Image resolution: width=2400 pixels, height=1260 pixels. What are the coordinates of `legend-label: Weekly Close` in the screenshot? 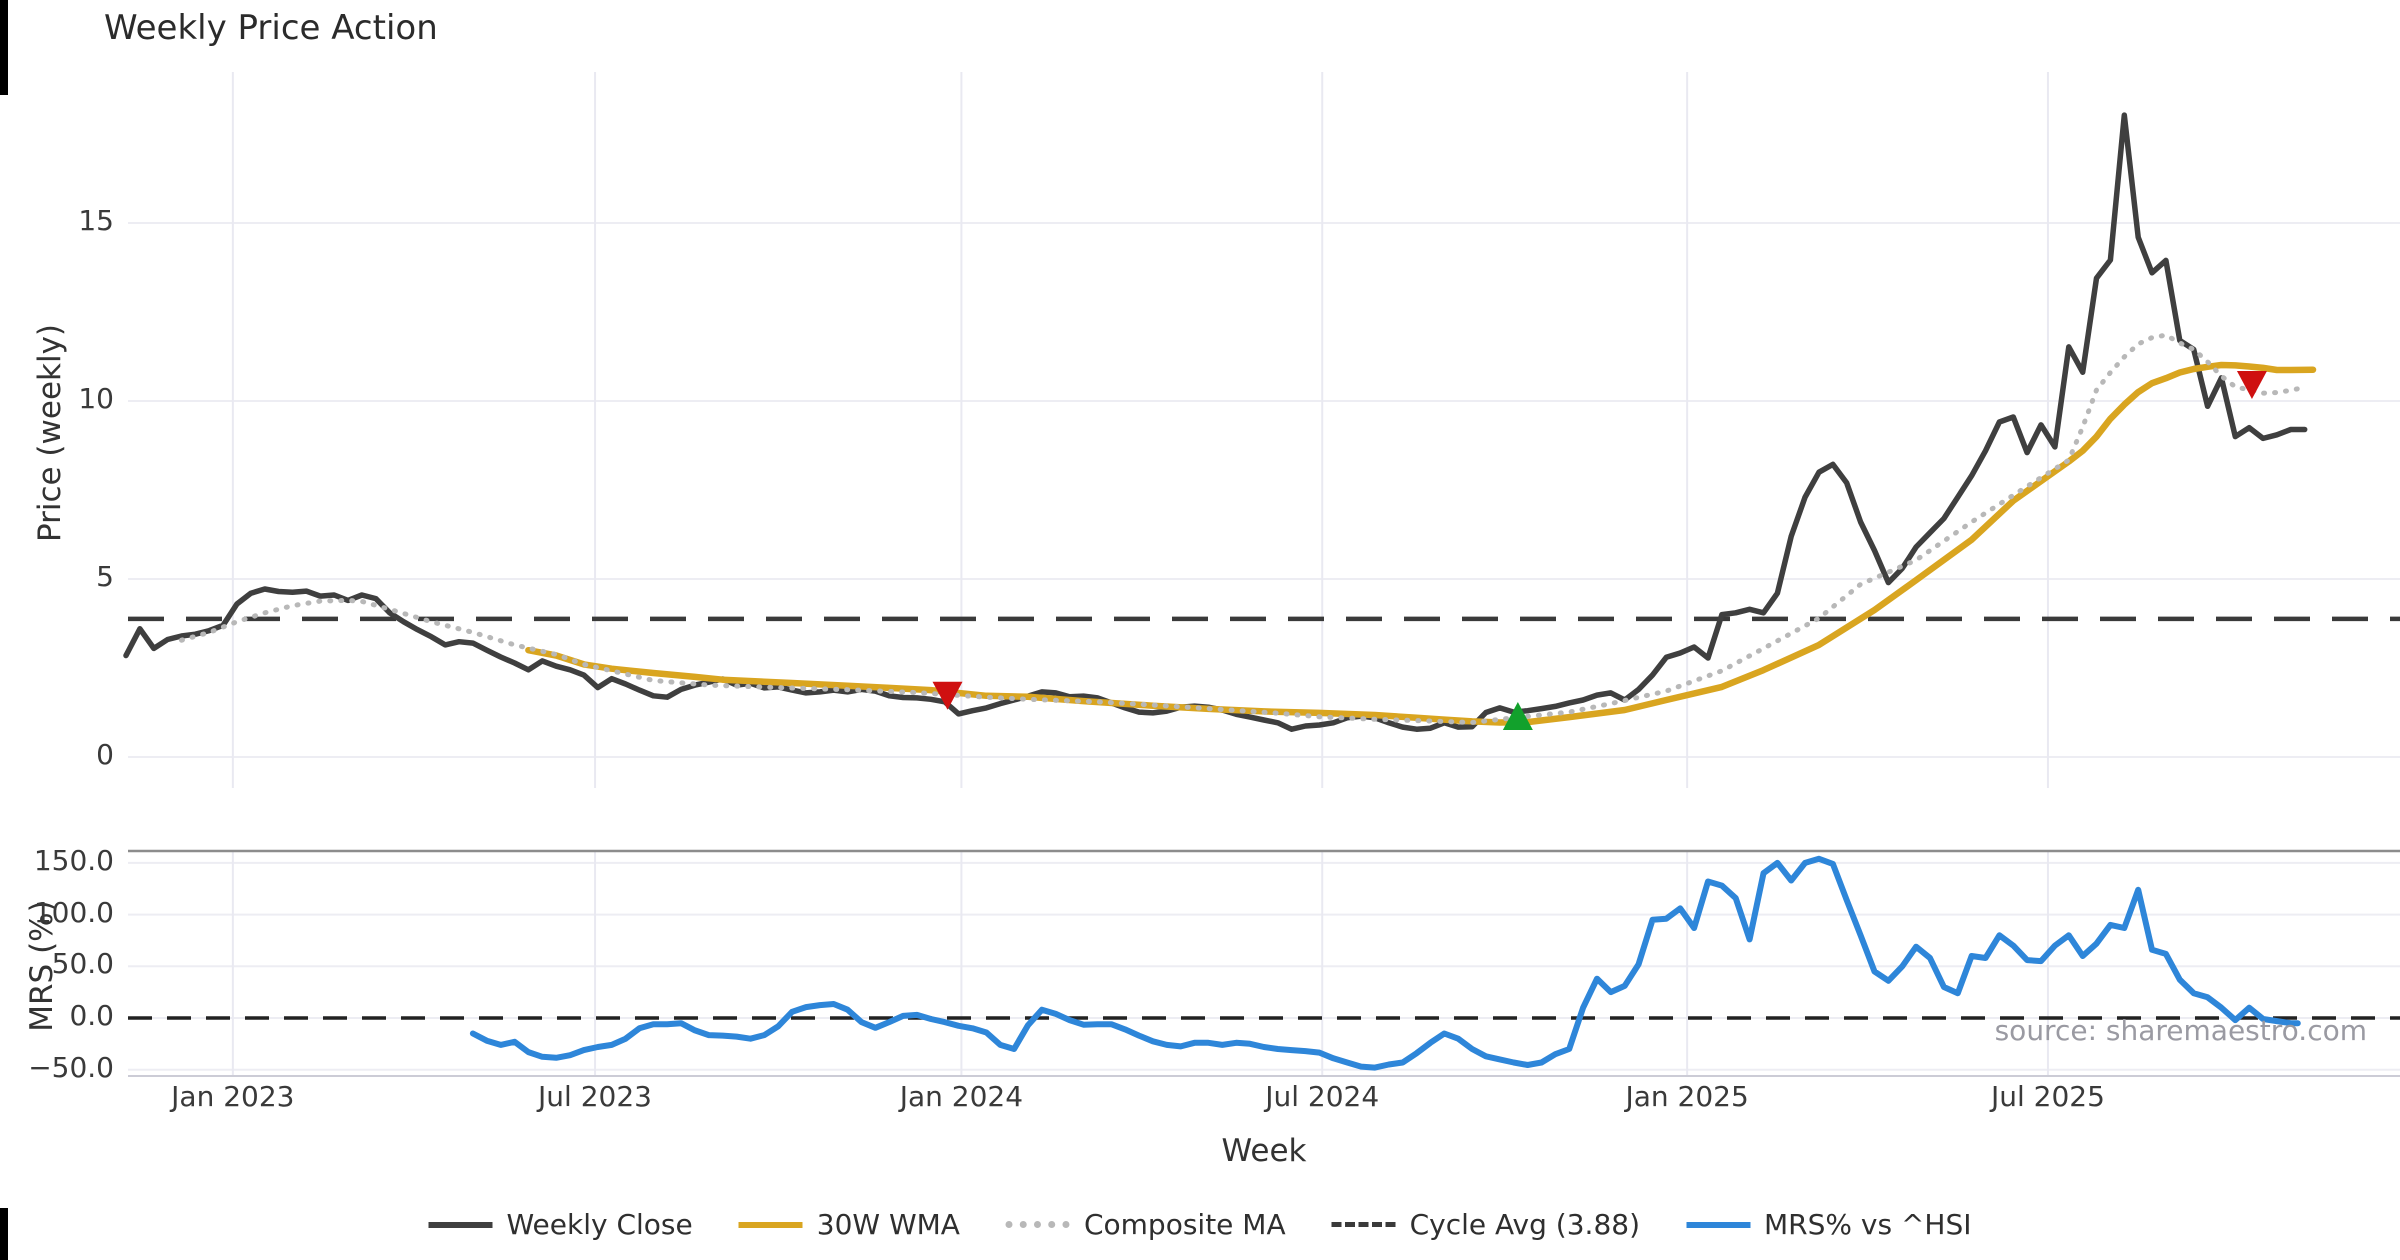 It's located at (599, 1224).